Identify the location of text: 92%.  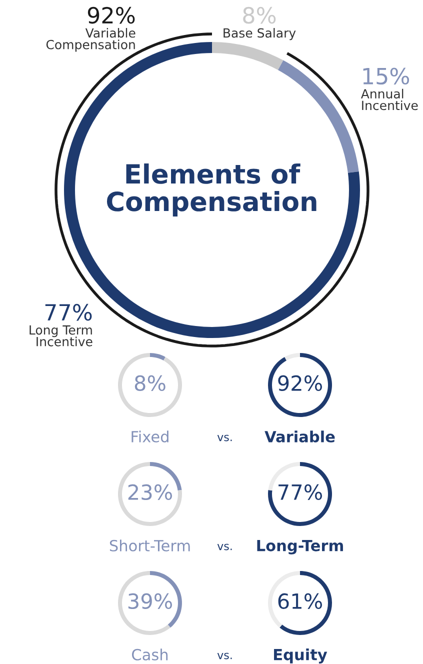
(111, 15).